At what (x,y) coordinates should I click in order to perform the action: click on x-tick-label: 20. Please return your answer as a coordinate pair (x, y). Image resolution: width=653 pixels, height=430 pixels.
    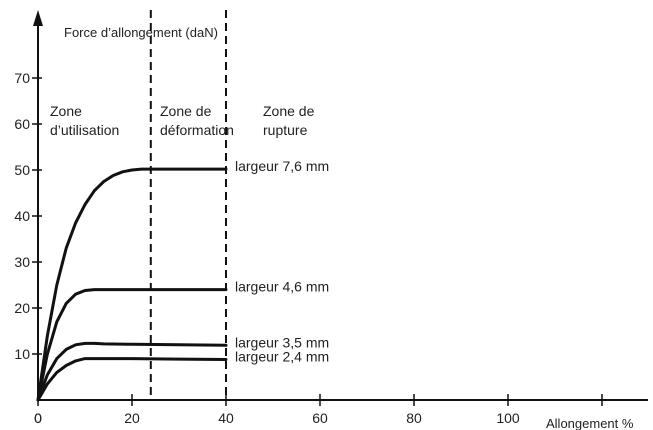
    Looking at the image, I should click on (132, 418).